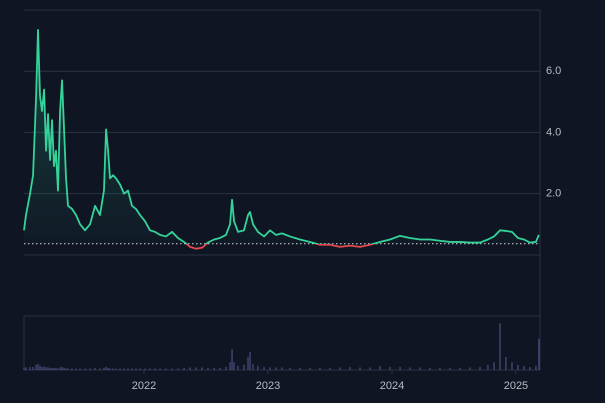 The height and width of the screenshot is (403, 605). Describe the element at coordinates (392, 386) in the screenshot. I see `x-tick-label: 2024` at that location.